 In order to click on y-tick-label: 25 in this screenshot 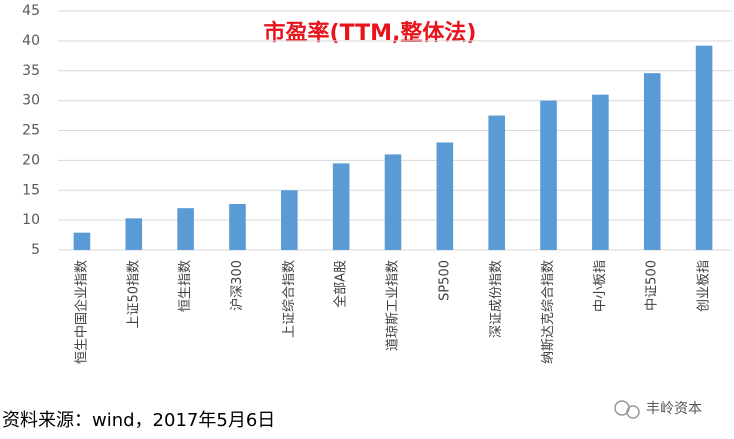, I will do `click(31, 131)`.